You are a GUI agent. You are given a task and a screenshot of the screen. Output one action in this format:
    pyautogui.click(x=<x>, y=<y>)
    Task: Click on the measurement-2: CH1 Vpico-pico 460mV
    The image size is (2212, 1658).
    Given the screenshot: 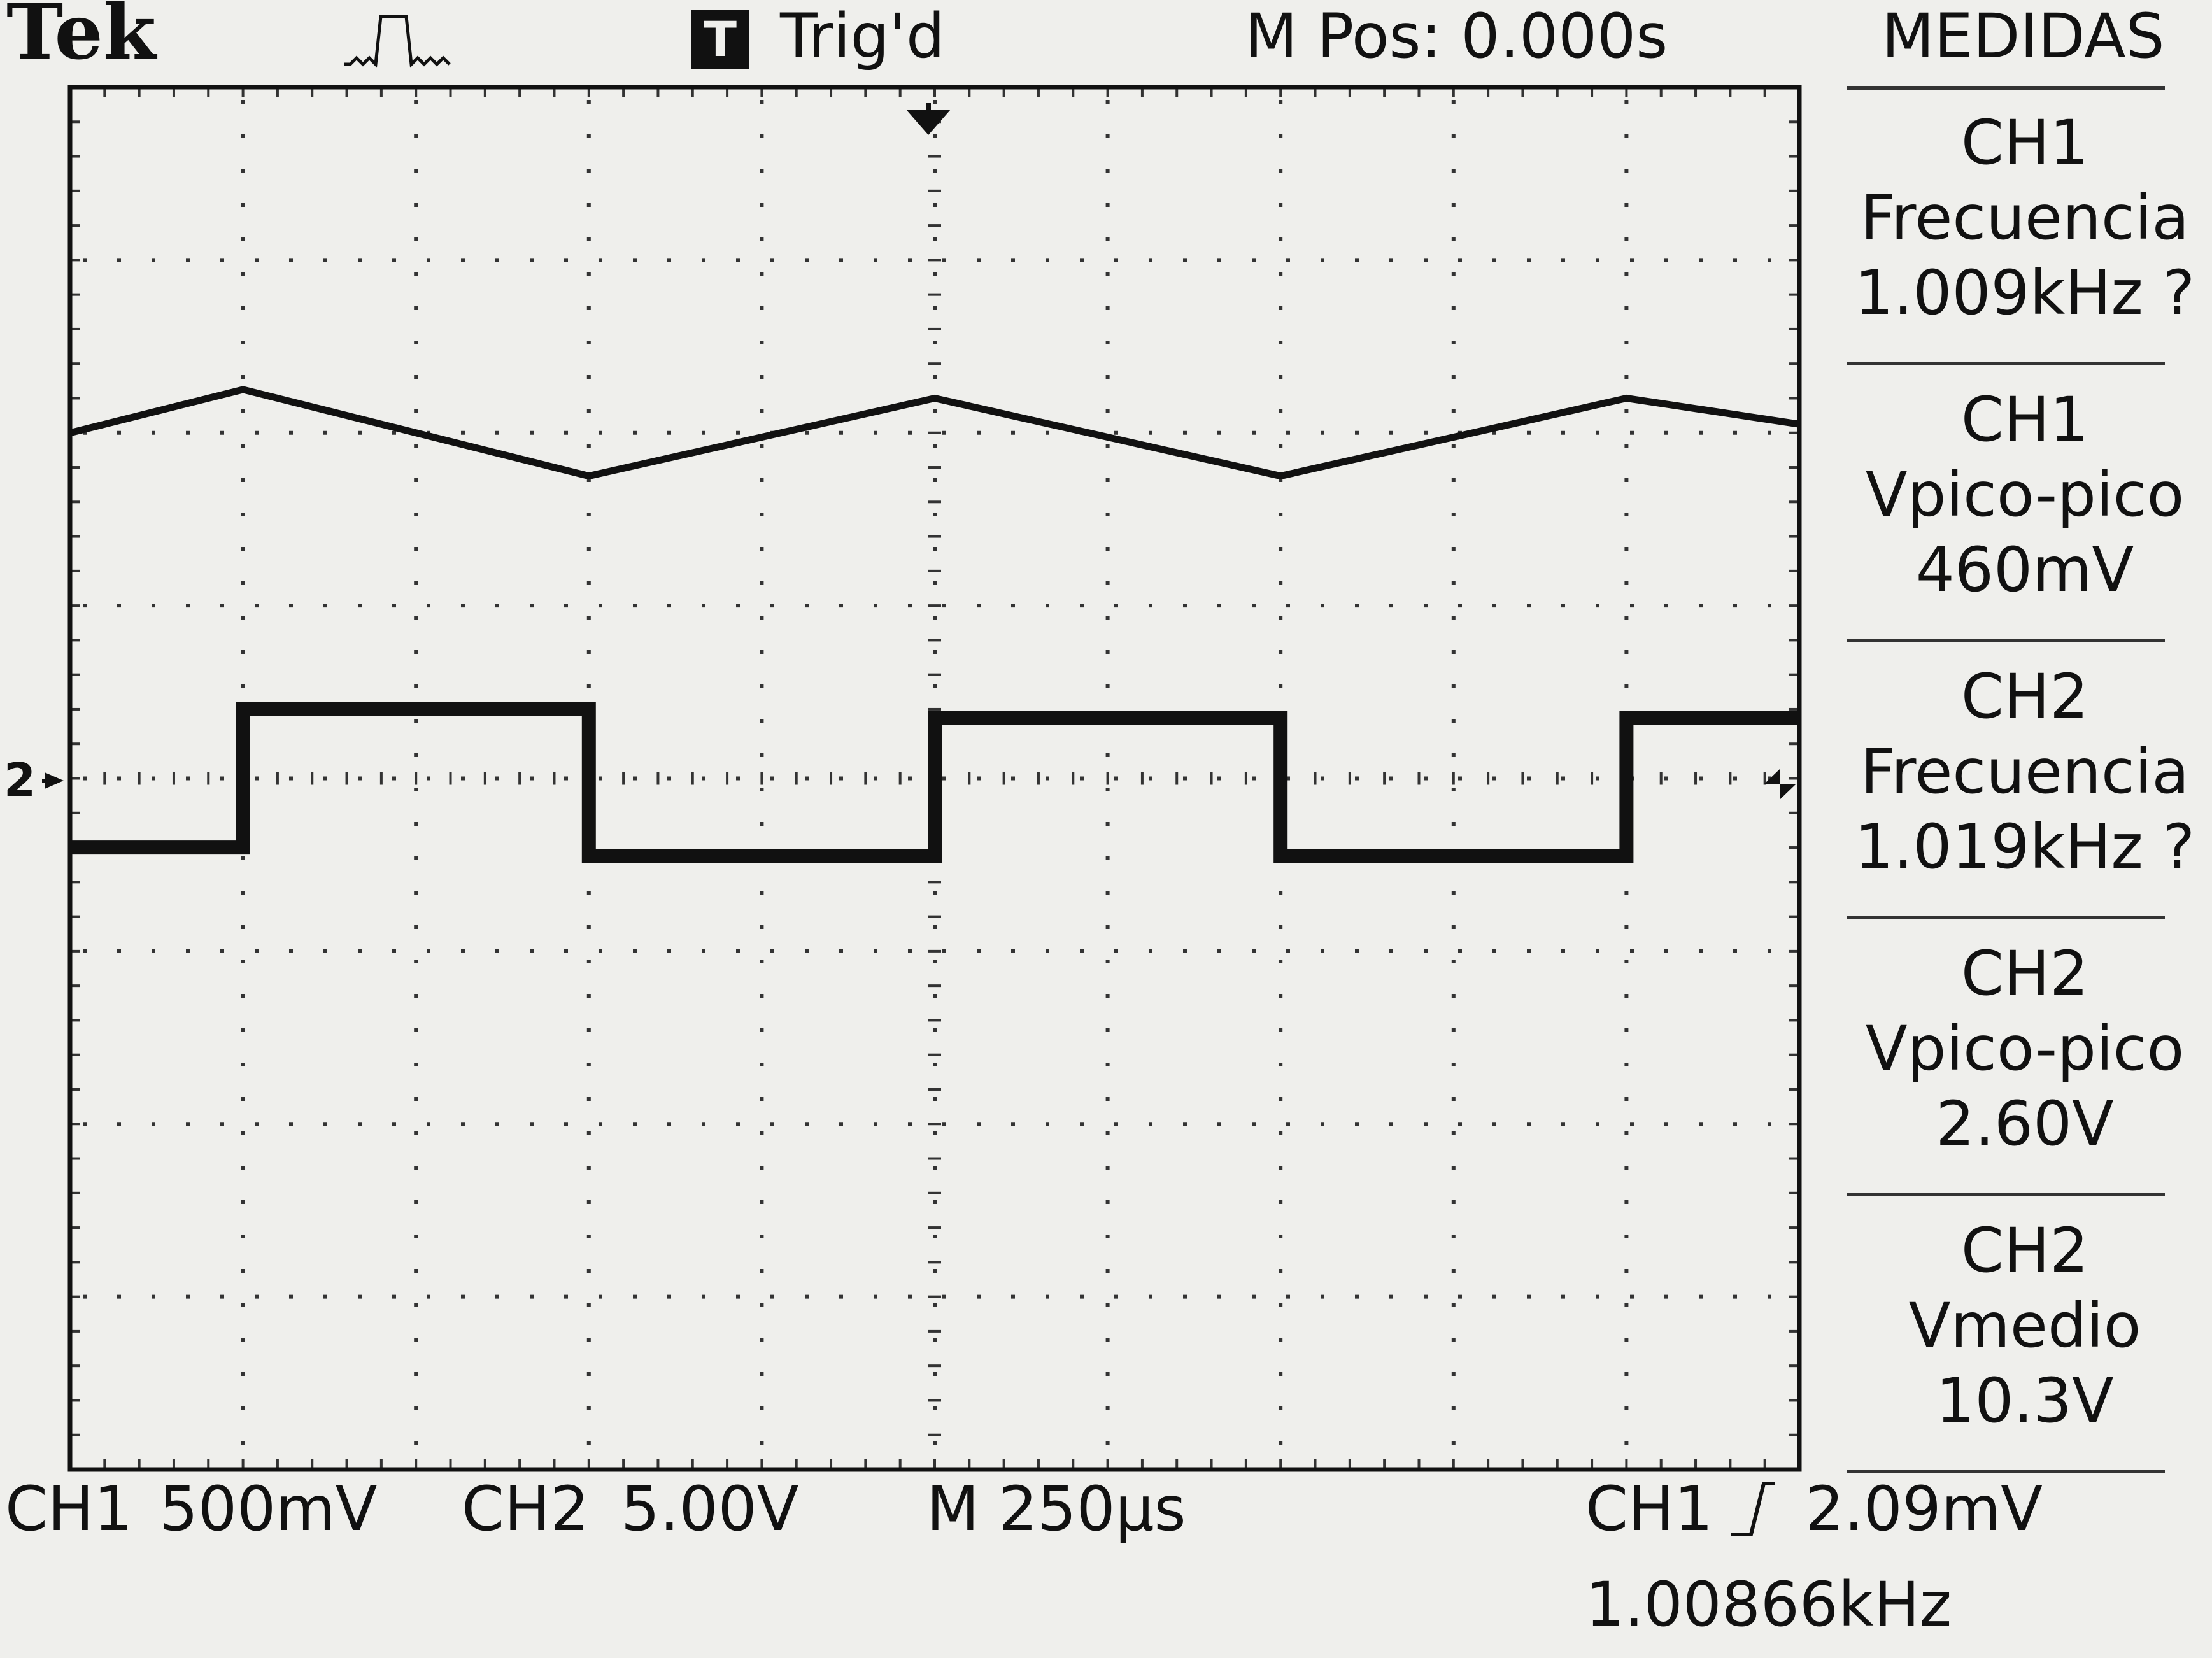 What is the action you would take?
    pyautogui.click(x=2024, y=495)
    